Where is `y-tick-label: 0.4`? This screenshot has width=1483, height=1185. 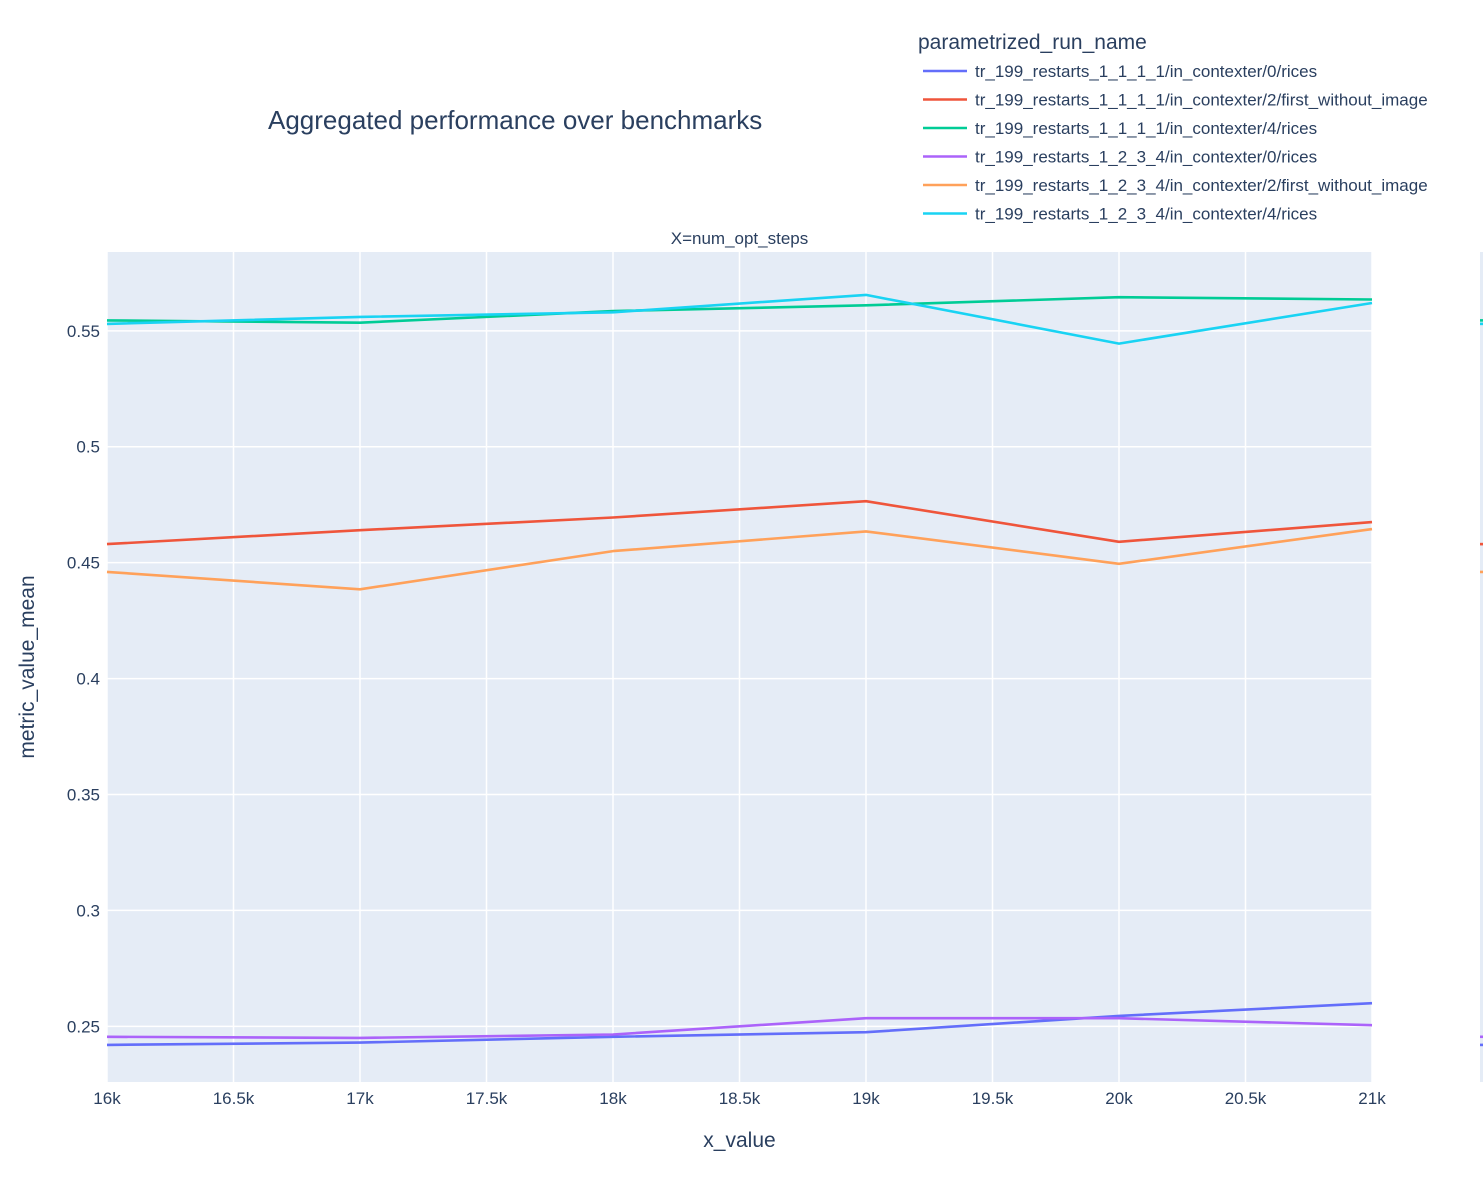 y-tick-label: 0.4 is located at coordinates (88, 679).